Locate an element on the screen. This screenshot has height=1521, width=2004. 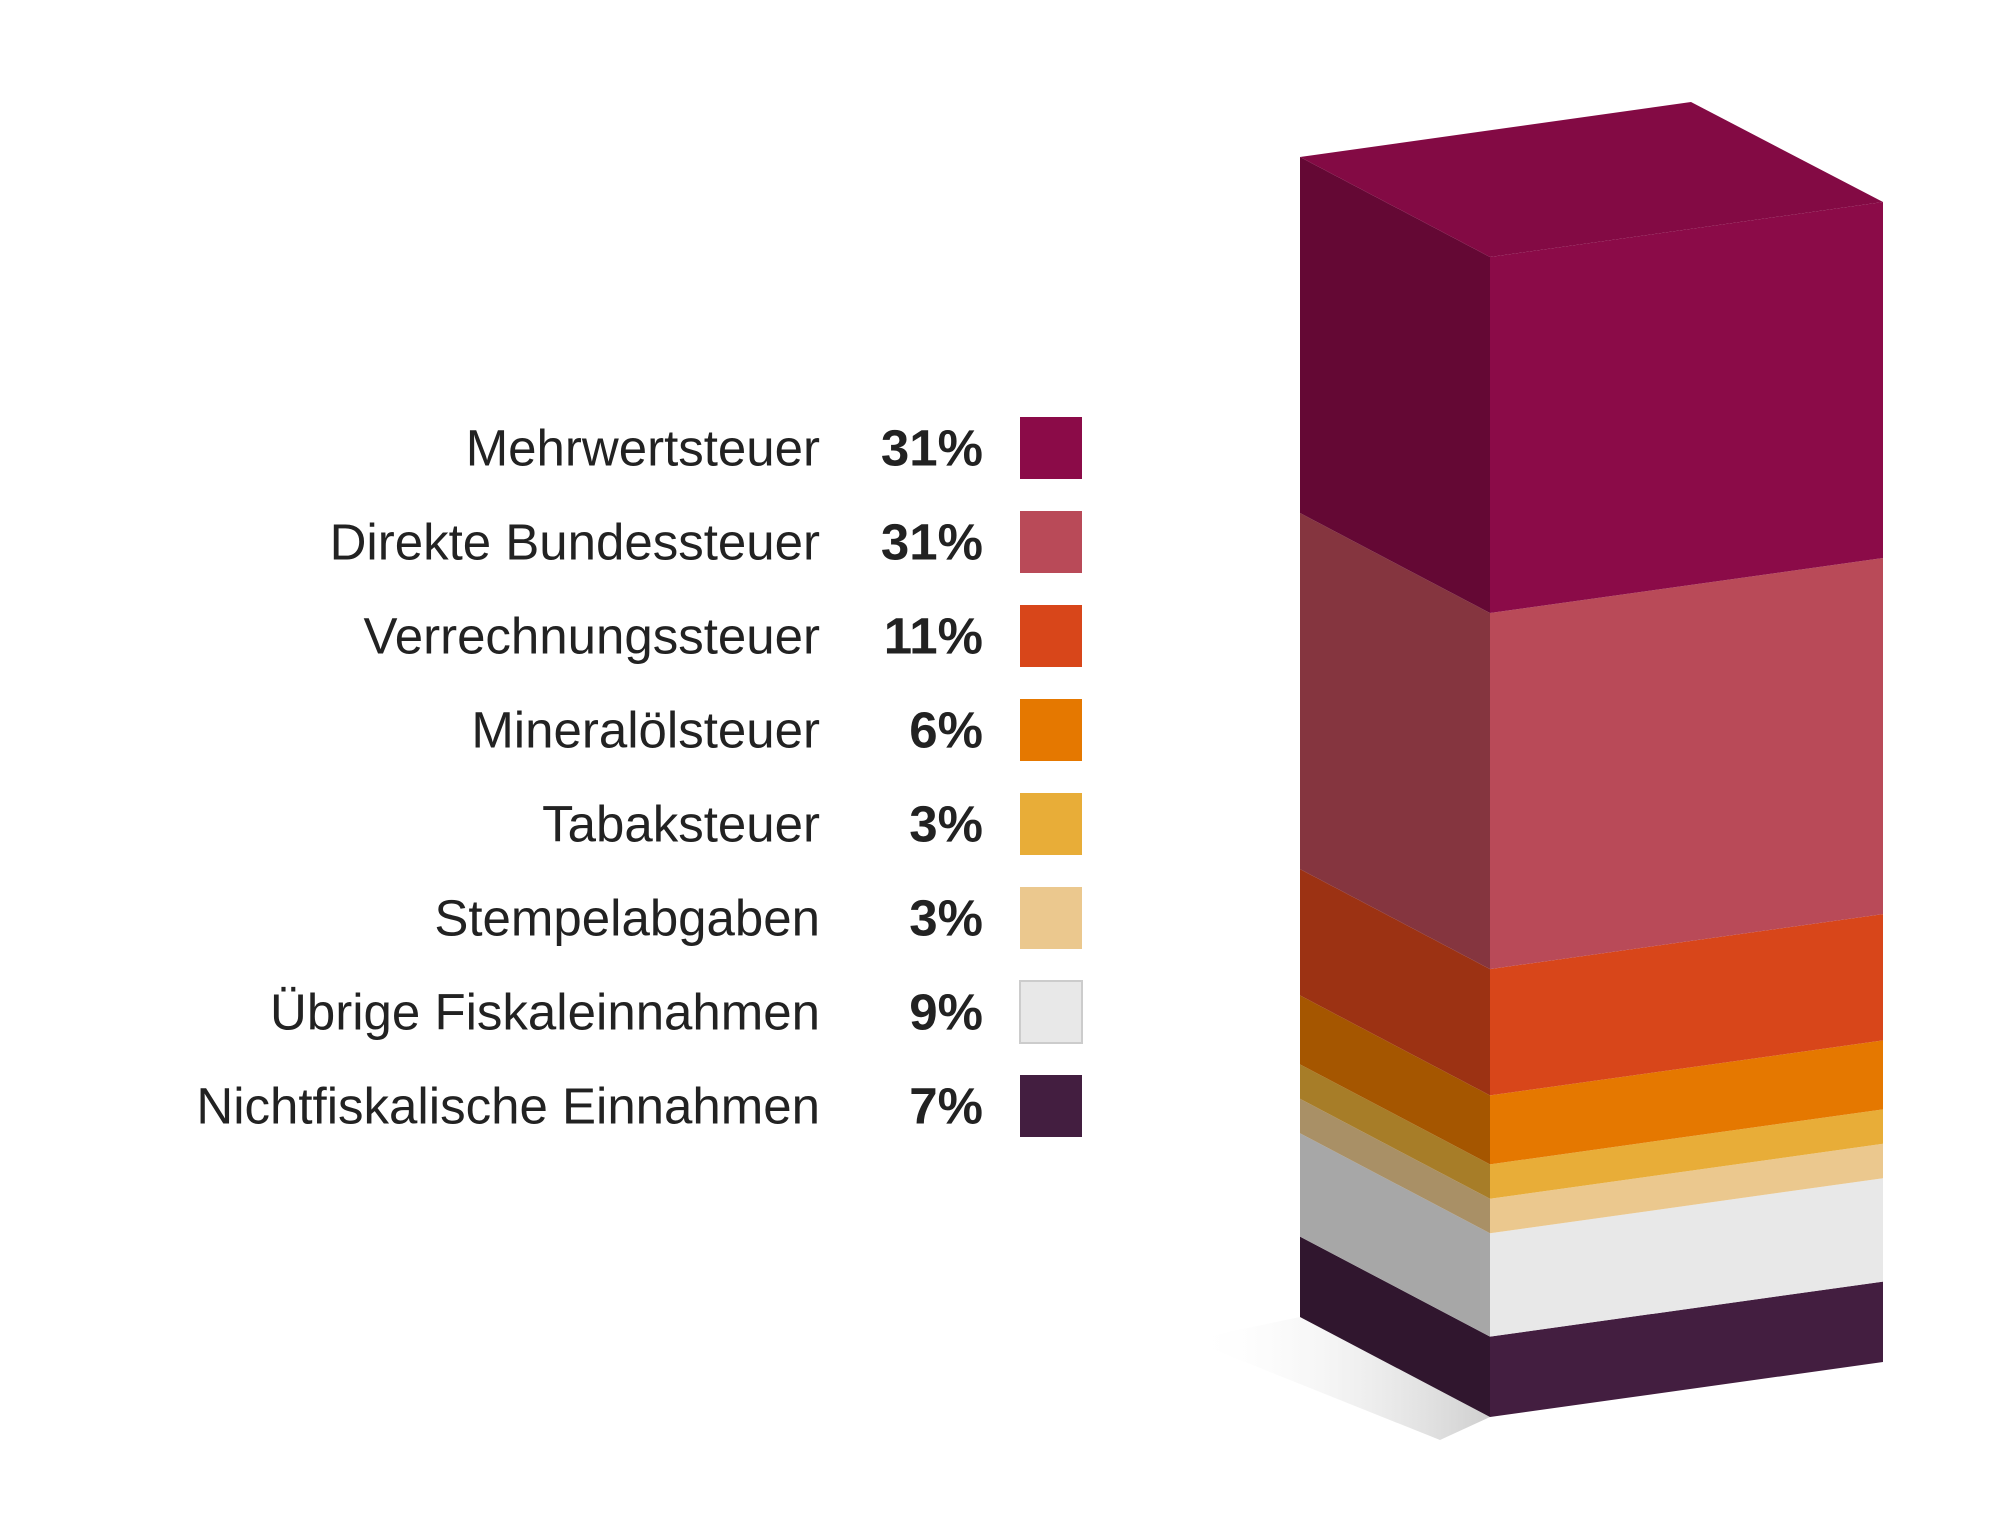
shadow is located at coordinates (1340, 1378).